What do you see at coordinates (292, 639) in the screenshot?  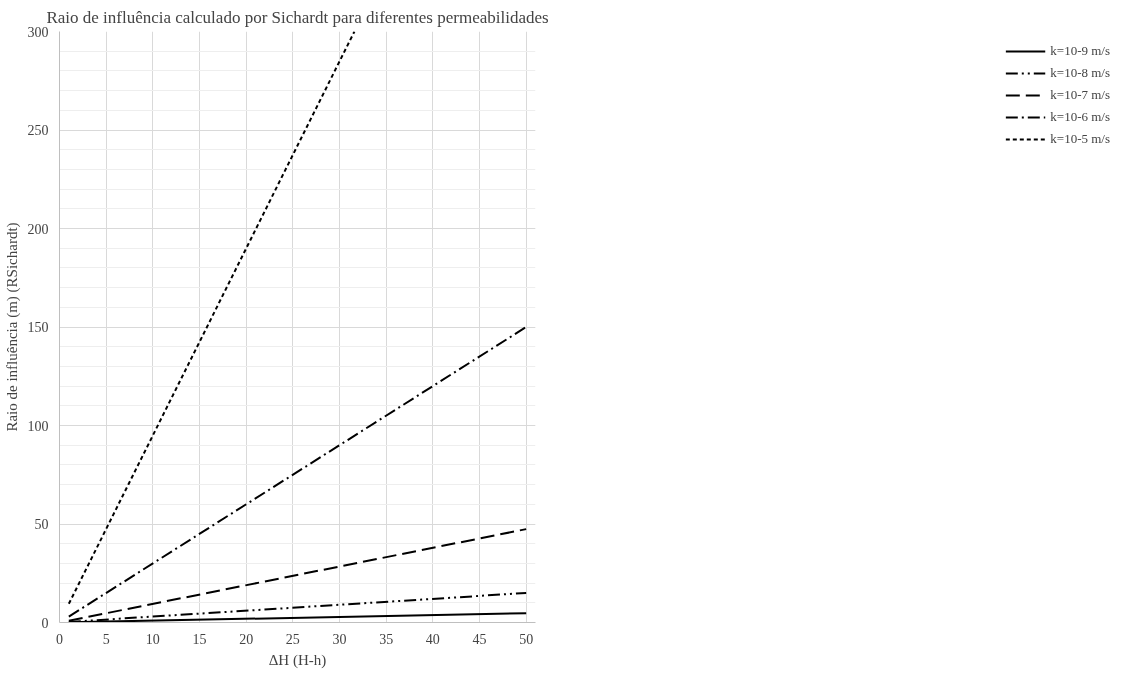 I see `x-tick-label: 25` at bounding box center [292, 639].